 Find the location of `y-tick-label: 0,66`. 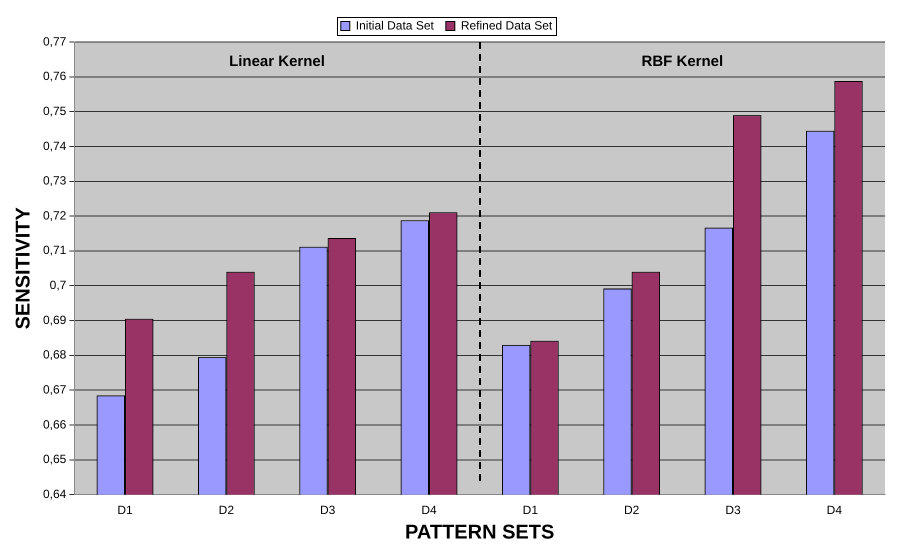

y-tick-label: 0,66 is located at coordinates (54, 424).